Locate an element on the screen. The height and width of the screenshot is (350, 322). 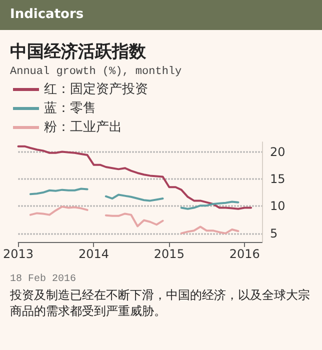
chart-subtitle: Annual growth (%), monthly is located at coordinates (96, 71).